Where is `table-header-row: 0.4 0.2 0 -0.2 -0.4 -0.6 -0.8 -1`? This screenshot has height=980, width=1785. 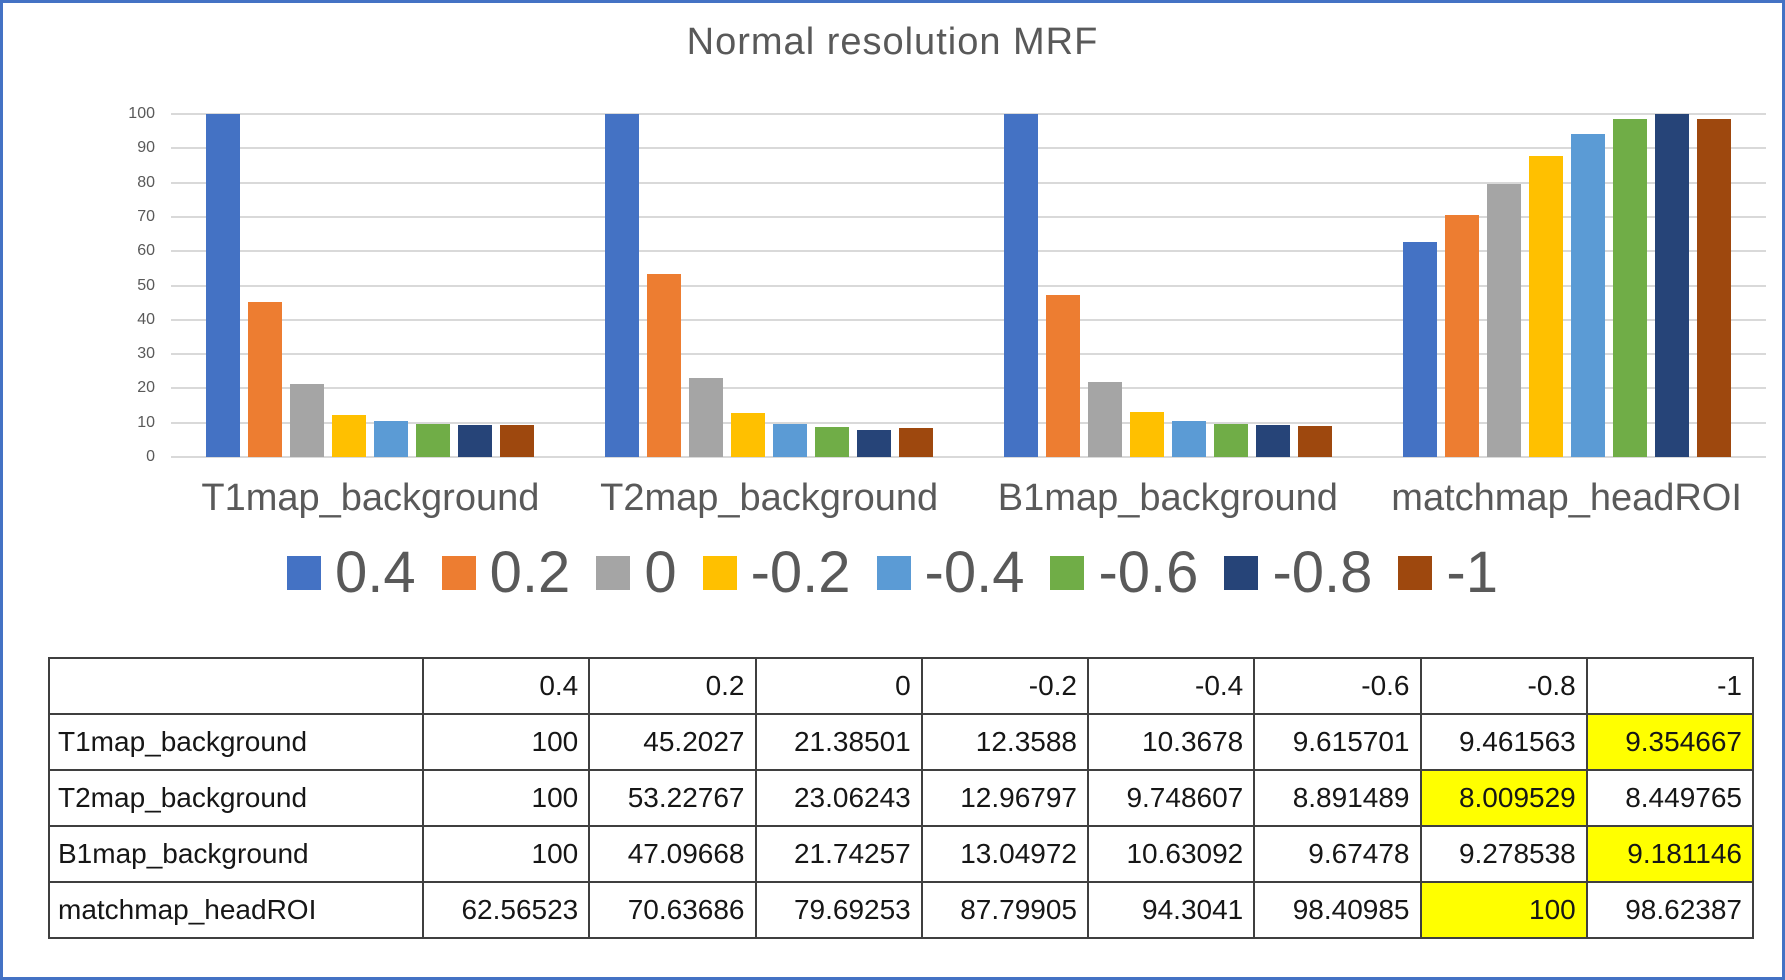
table-header-row: 0.4 0.2 0 -0.2 -0.4 -0.6 -0.8 -1 is located at coordinates (901, 686).